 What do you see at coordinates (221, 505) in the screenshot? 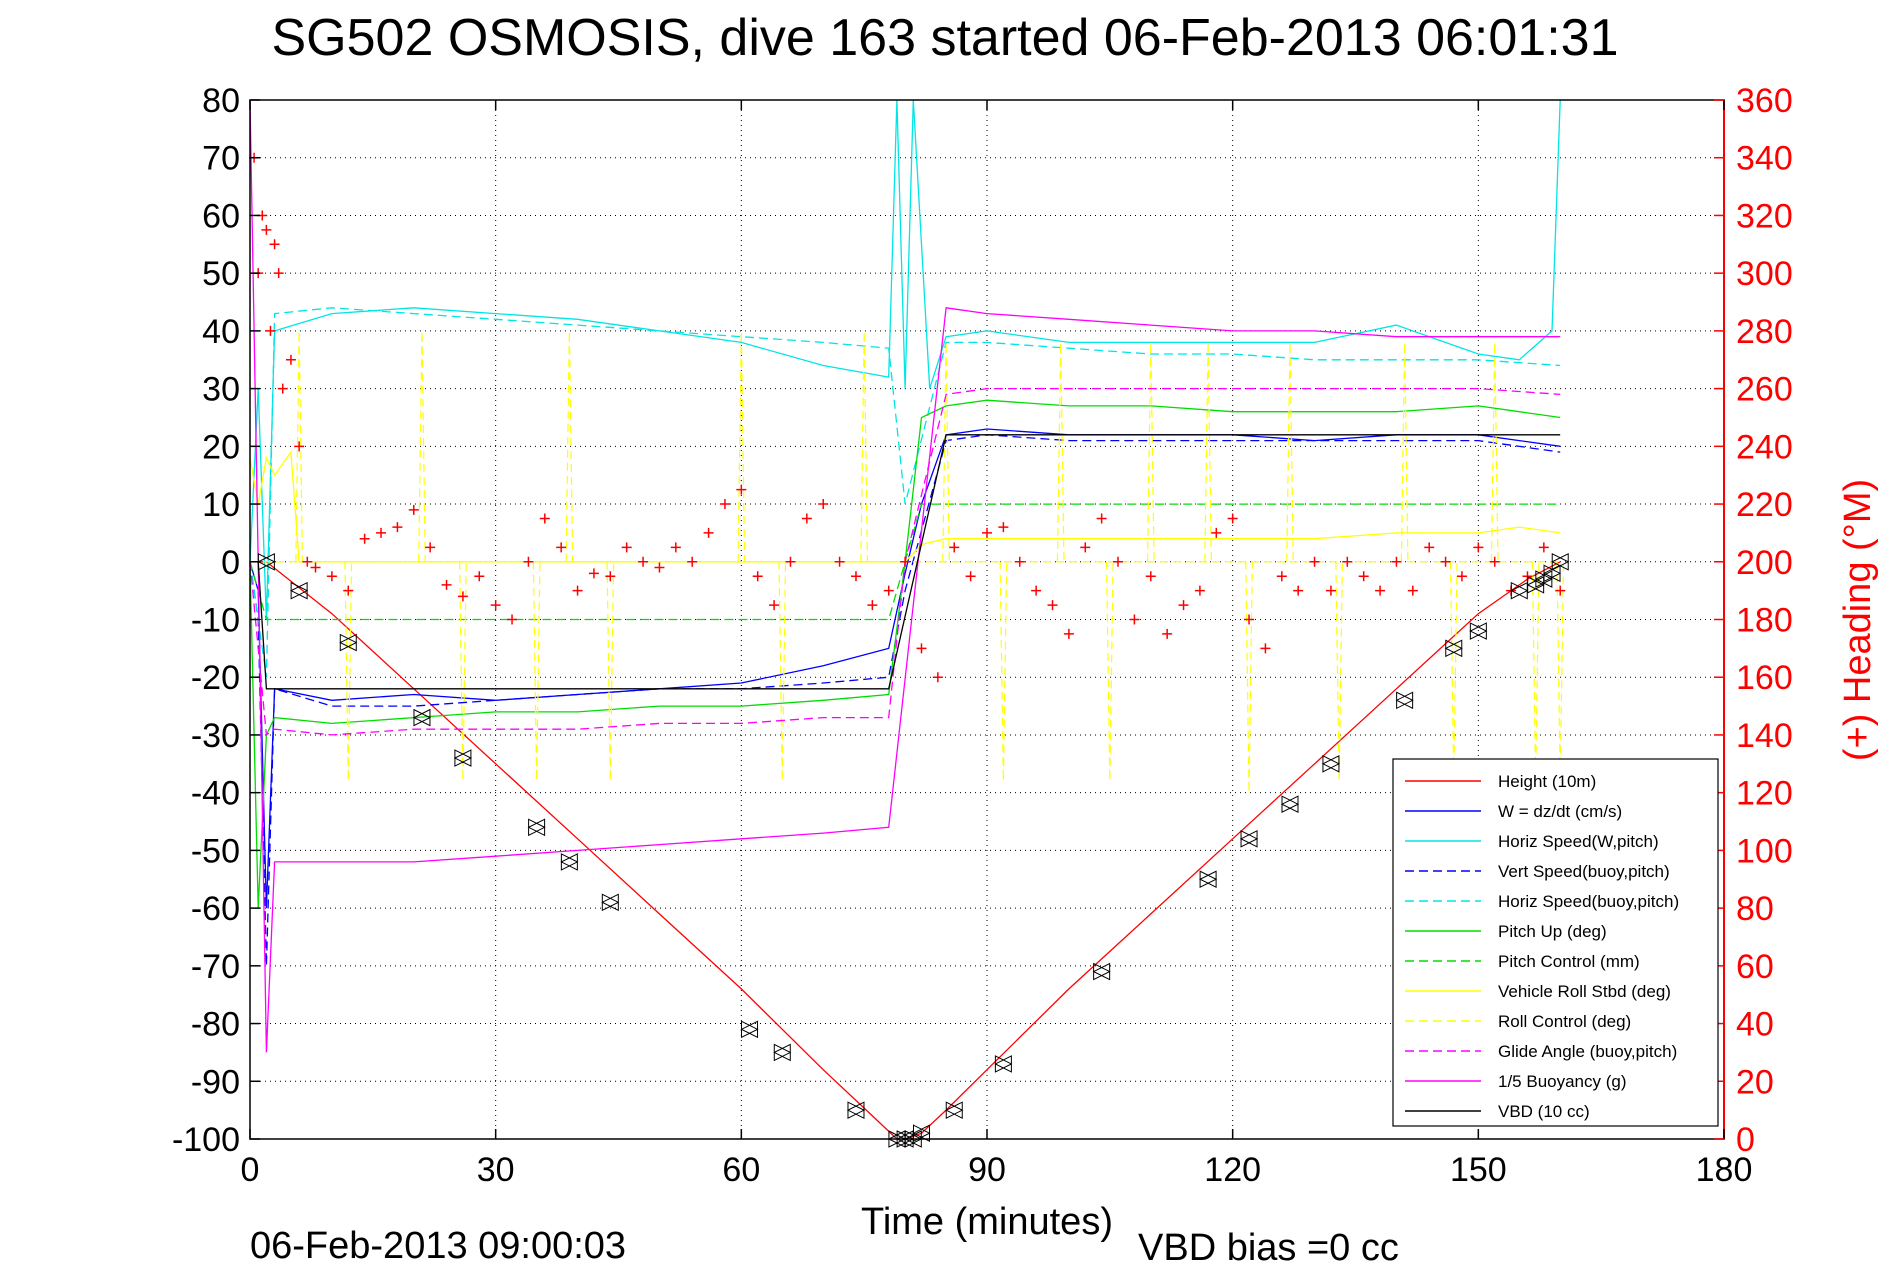
I see `y-tick-label: 10` at bounding box center [221, 505].